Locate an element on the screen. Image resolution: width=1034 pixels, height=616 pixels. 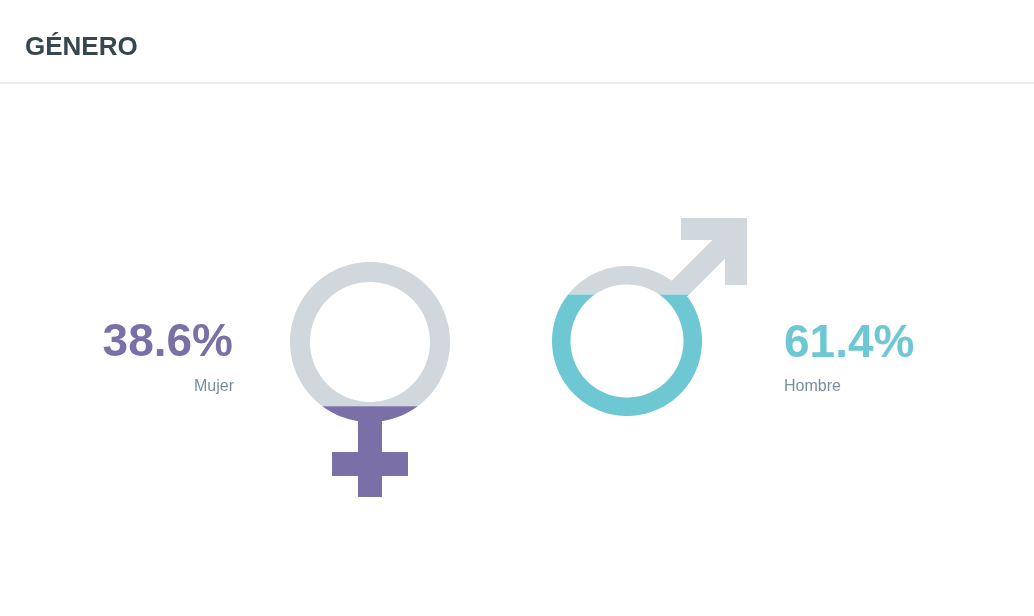
data-label: 61.4% is located at coordinates (849, 341).